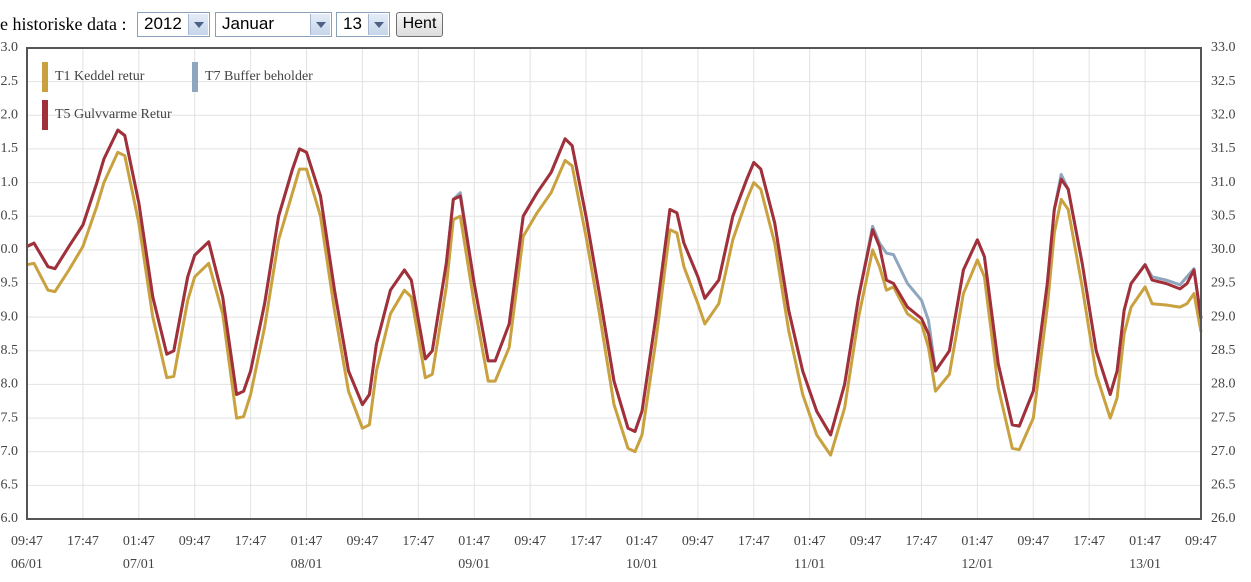 The width and height of the screenshot is (1251, 582). I want to click on y-tick-label: 30.5, so click(9, 215).